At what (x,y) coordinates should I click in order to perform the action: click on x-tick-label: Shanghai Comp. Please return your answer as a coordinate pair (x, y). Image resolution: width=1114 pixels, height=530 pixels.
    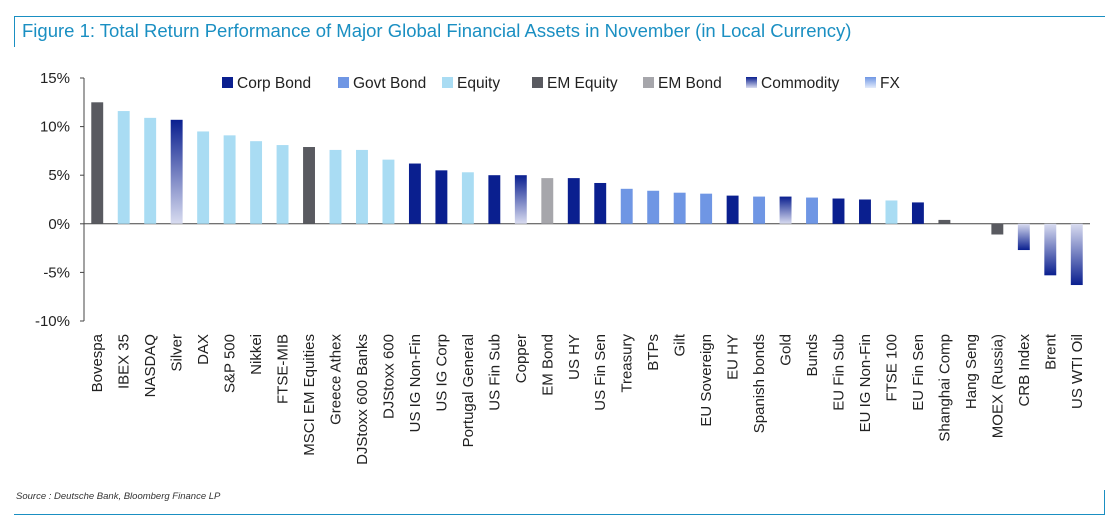
    Looking at the image, I should click on (944, 388).